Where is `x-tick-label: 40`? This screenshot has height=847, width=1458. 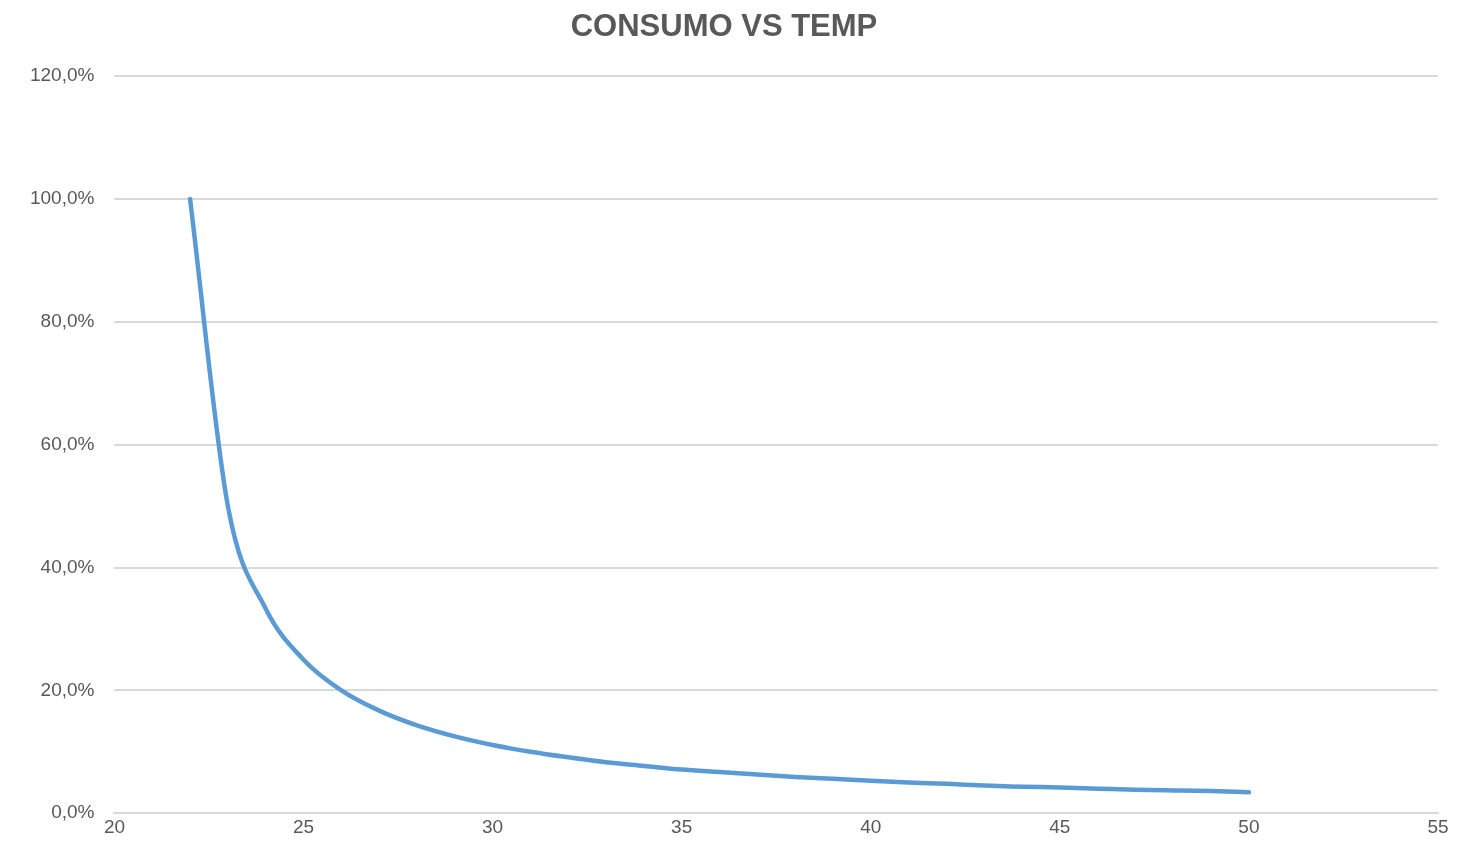
x-tick-label: 40 is located at coordinates (871, 826).